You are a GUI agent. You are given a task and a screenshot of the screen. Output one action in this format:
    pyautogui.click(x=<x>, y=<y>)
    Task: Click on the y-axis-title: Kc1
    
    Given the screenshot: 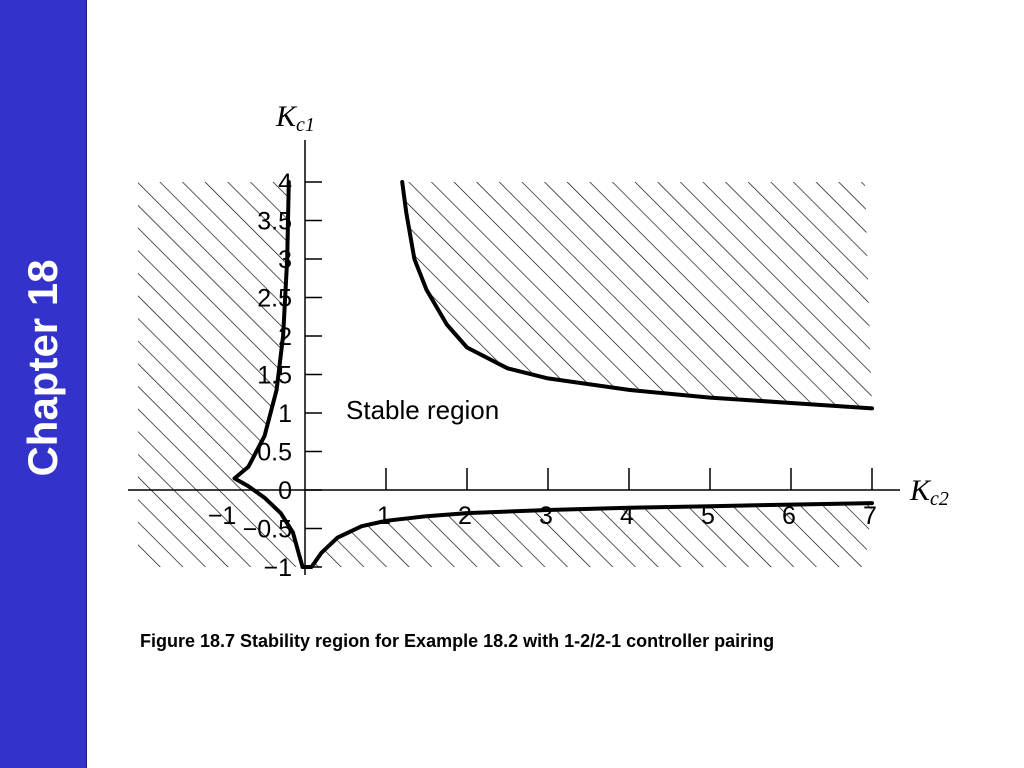 What is the action you would take?
    pyautogui.click(x=295, y=118)
    